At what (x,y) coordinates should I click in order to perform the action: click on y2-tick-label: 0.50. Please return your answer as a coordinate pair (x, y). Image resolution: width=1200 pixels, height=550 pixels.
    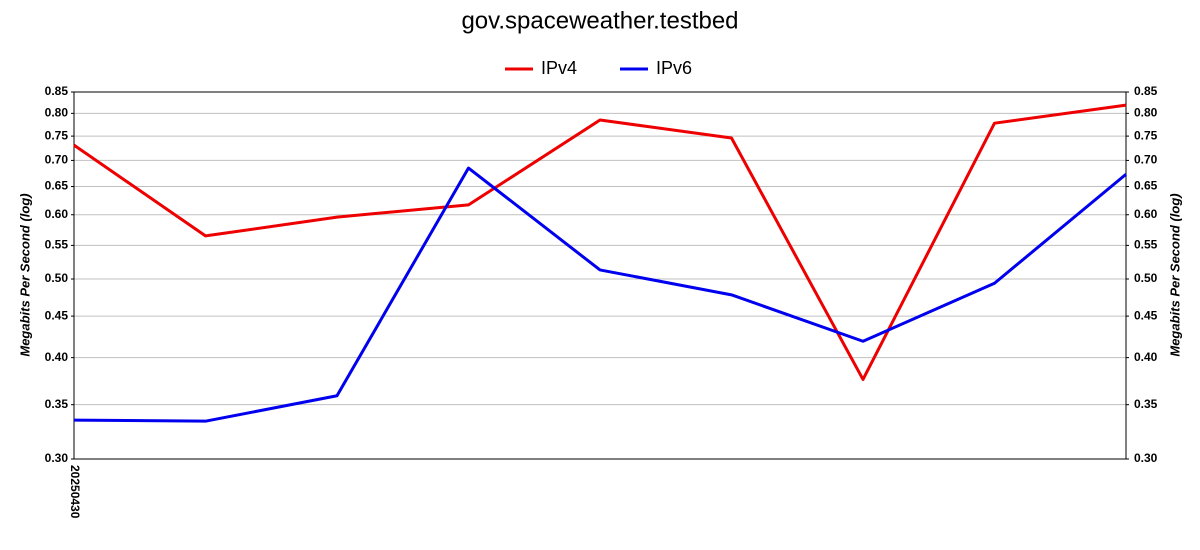
    Looking at the image, I should click on (1146, 278).